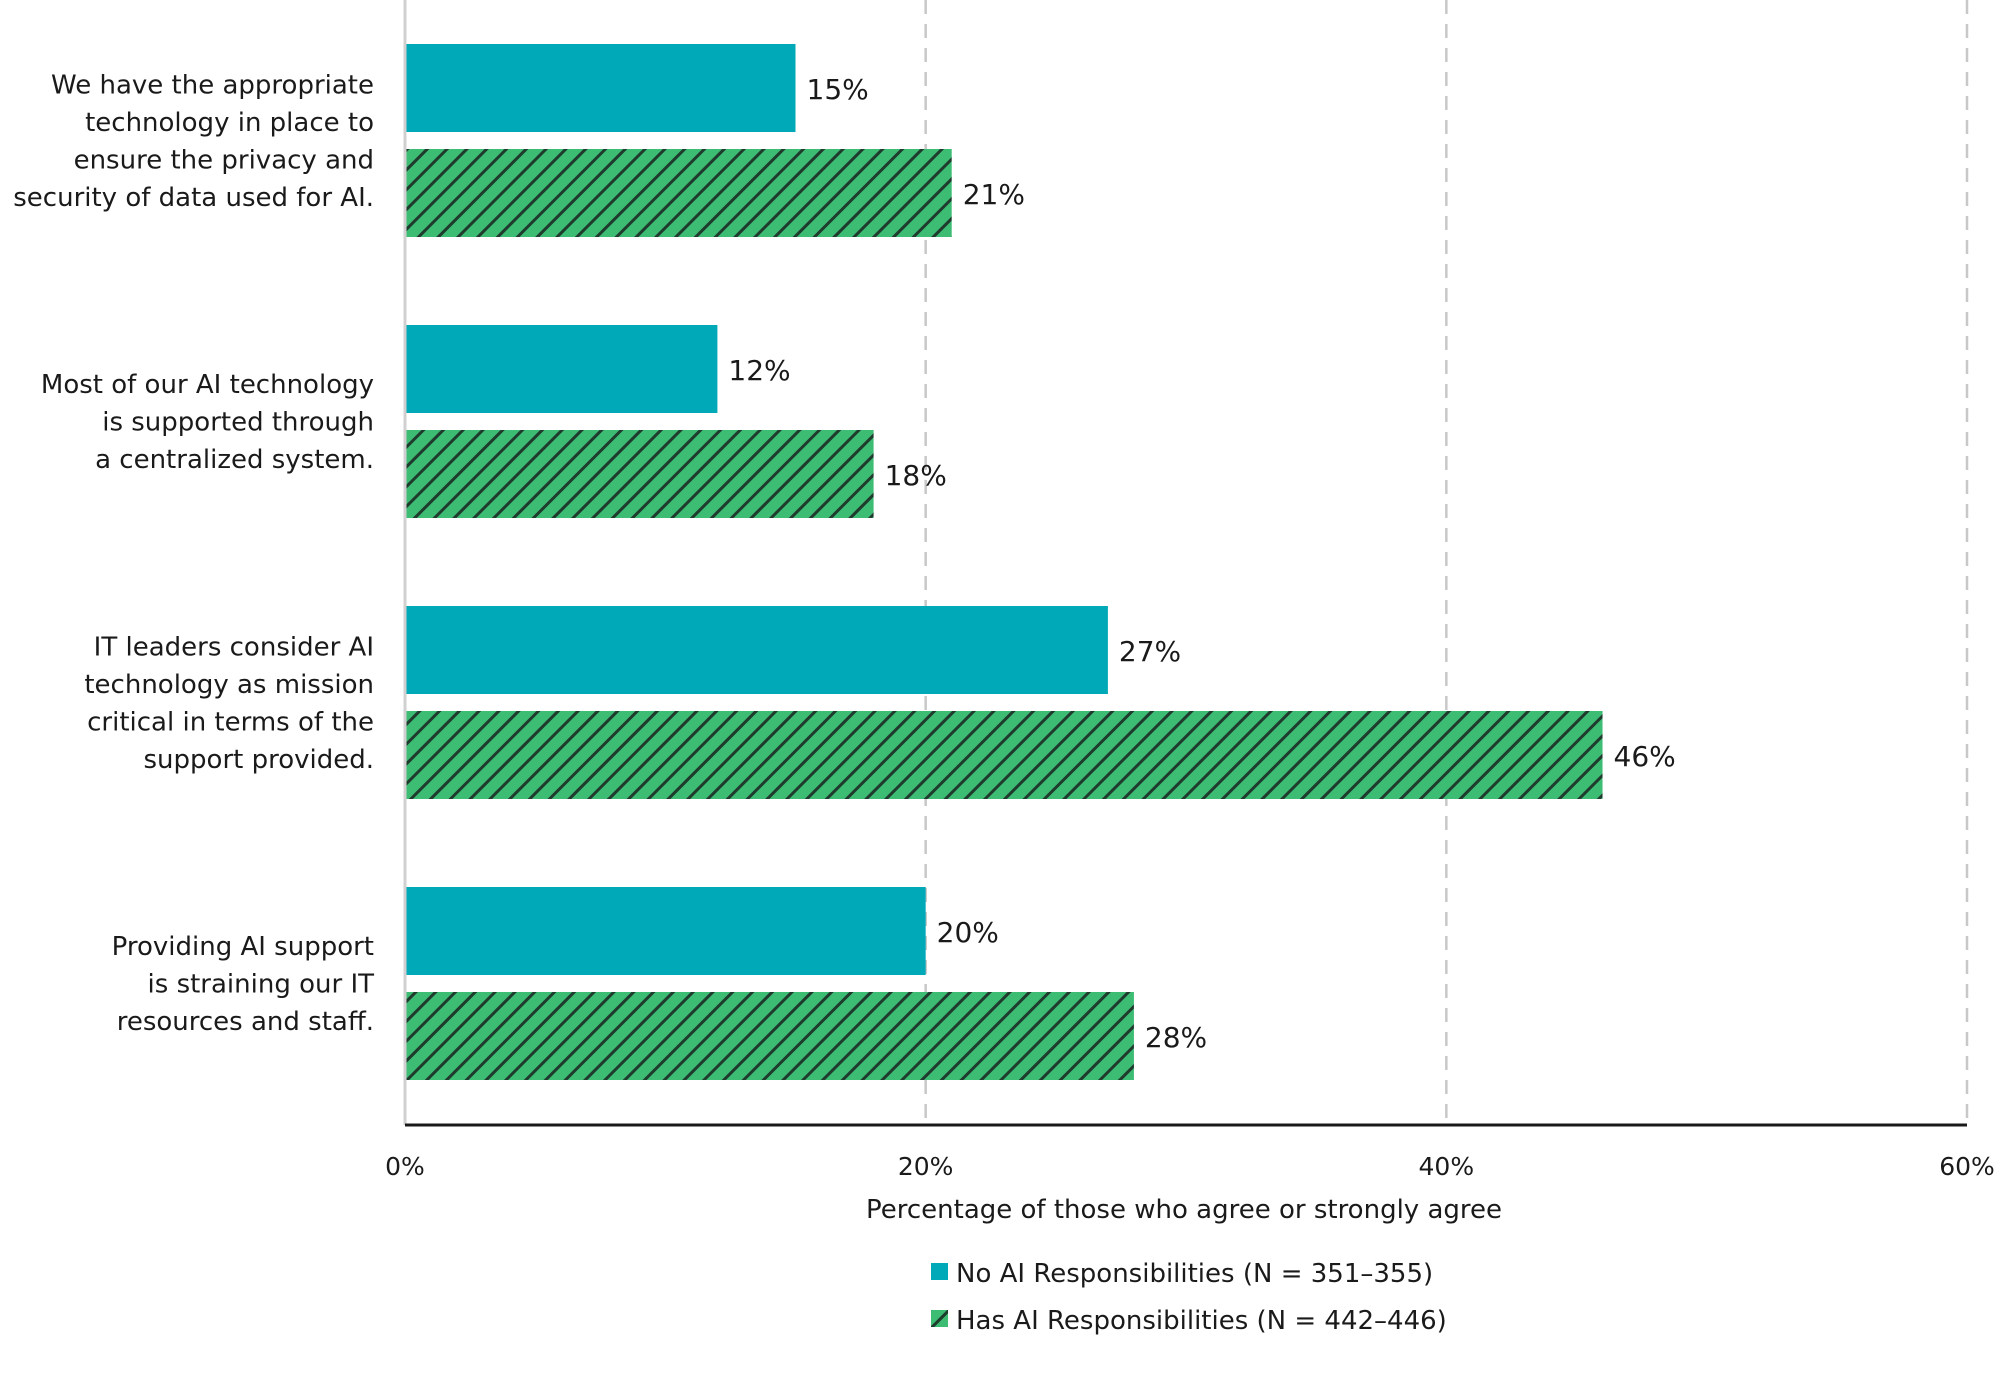 This screenshot has height=1378, width=2000. Describe the element at coordinates (1645, 756) in the screenshot. I see `data-label: 46%` at that location.